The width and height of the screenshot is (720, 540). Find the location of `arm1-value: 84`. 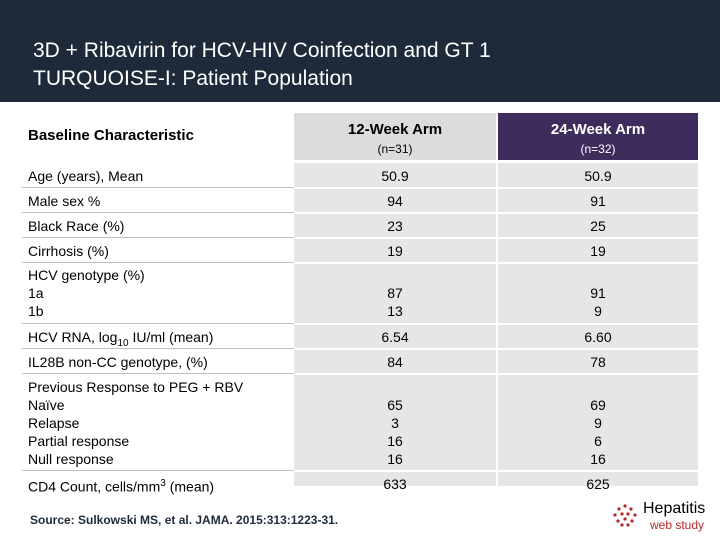

arm1-value: 84 is located at coordinates (395, 362).